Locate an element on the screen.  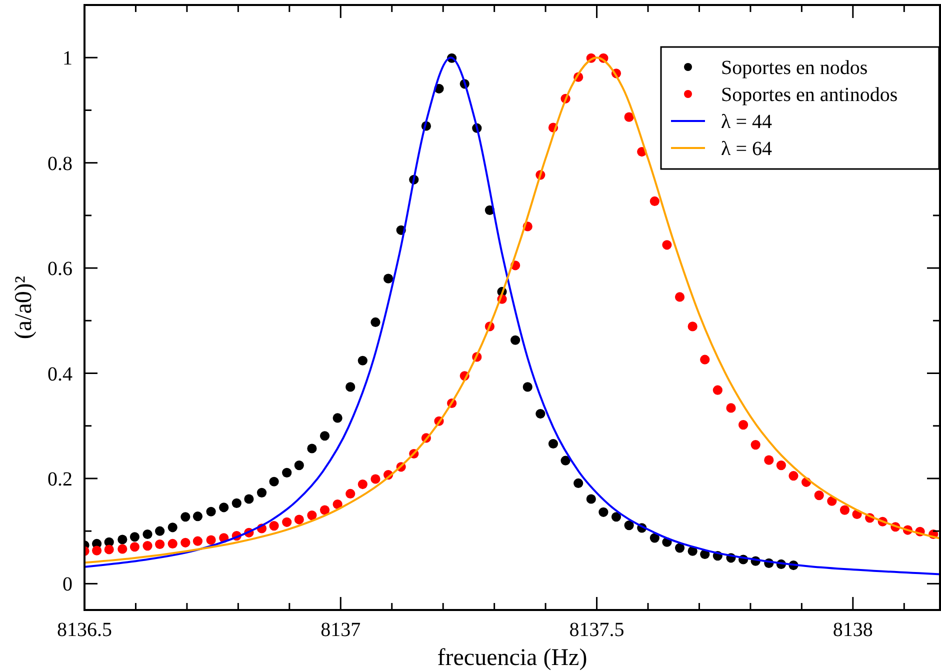
legend-label: Soportes en antinodos is located at coordinates (809, 95).